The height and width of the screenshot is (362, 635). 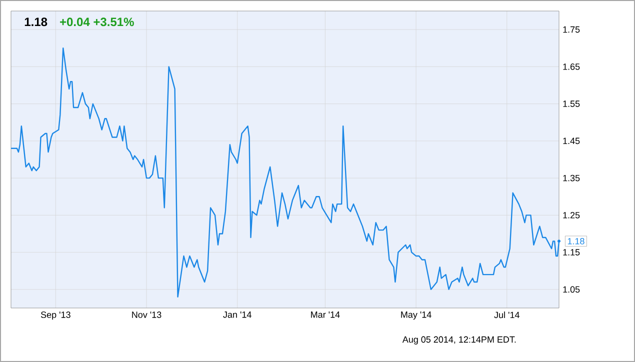 What do you see at coordinates (576, 241) in the screenshot?
I see `annotation: 1.18` at bounding box center [576, 241].